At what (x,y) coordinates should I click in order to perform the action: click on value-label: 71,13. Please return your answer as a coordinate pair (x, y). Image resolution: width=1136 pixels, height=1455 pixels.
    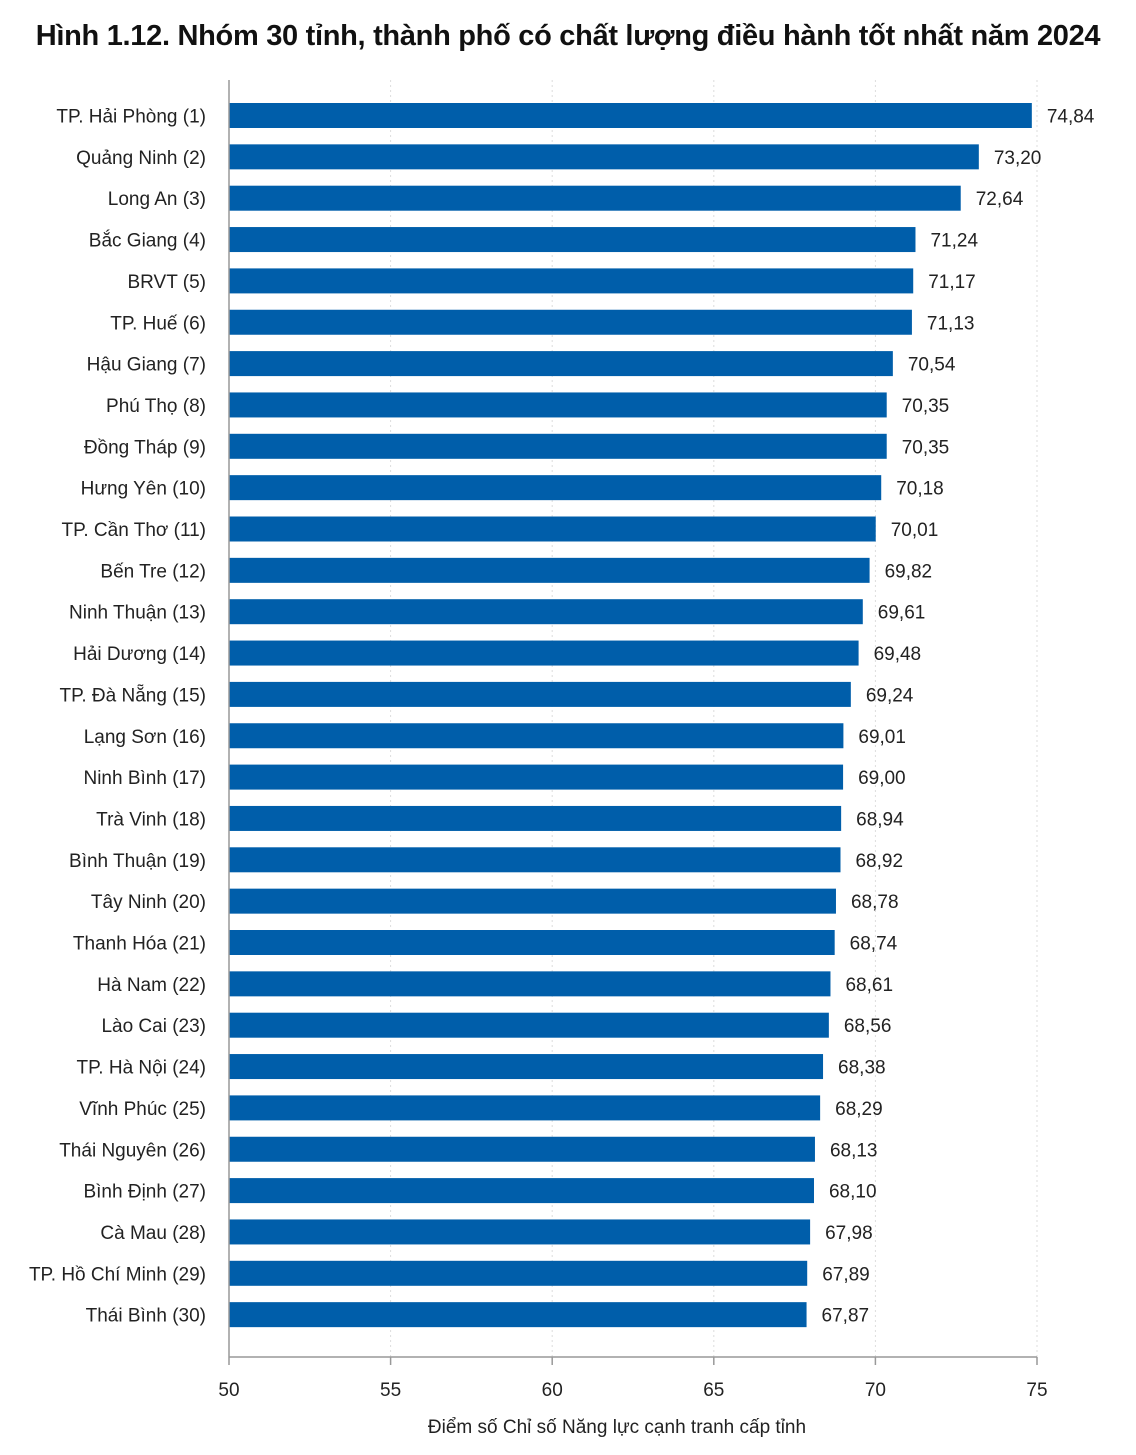
    Looking at the image, I should click on (951, 323).